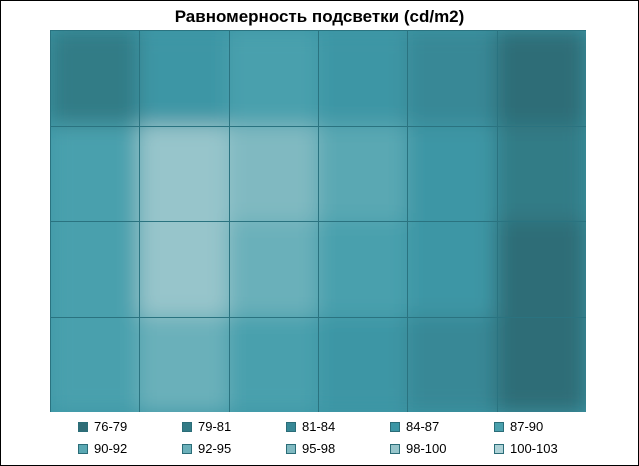 The height and width of the screenshot is (466, 639). What do you see at coordinates (540, 173) in the screenshot?
I see `heat-cell-r1-c5` at bounding box center [540, 173].